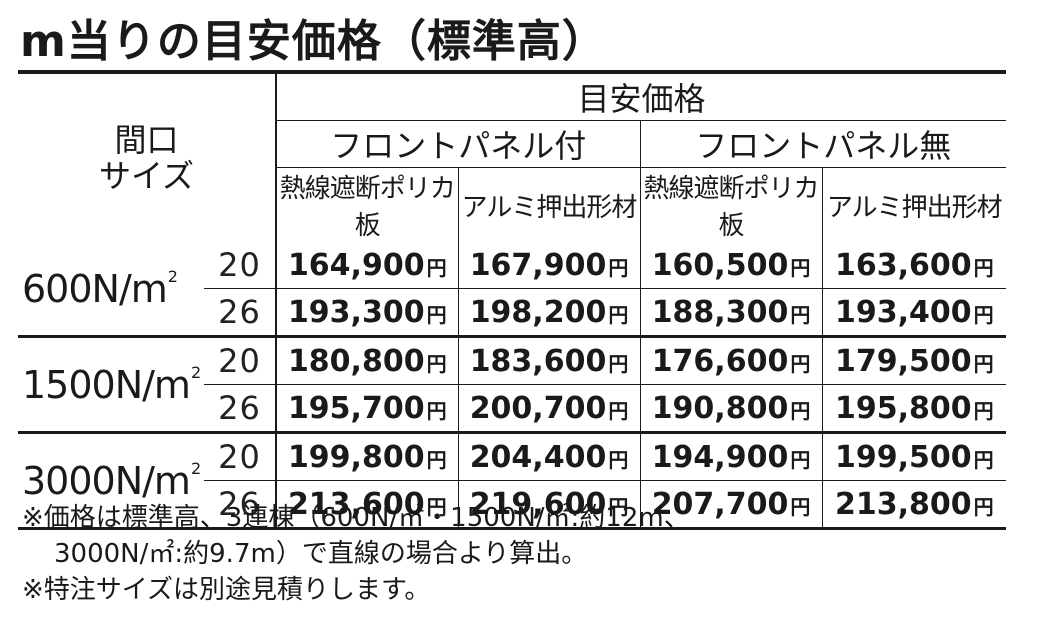 Image resolution: width=1043 pixels, height=640 pixels. What do you see at coordinates (731, 360) in the screenshot?
I see `price-cell: 176,600 円` at bounding box center [731, 360].